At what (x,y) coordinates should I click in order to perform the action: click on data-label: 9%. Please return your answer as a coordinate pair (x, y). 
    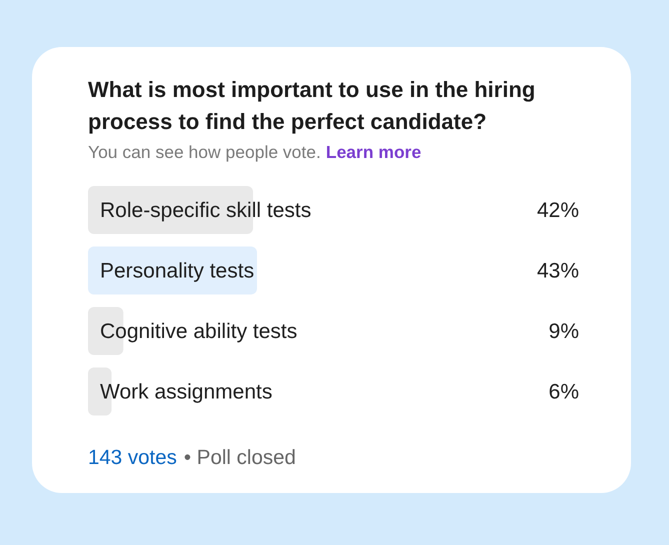
    Looking at the image, I should click on (563, 331).